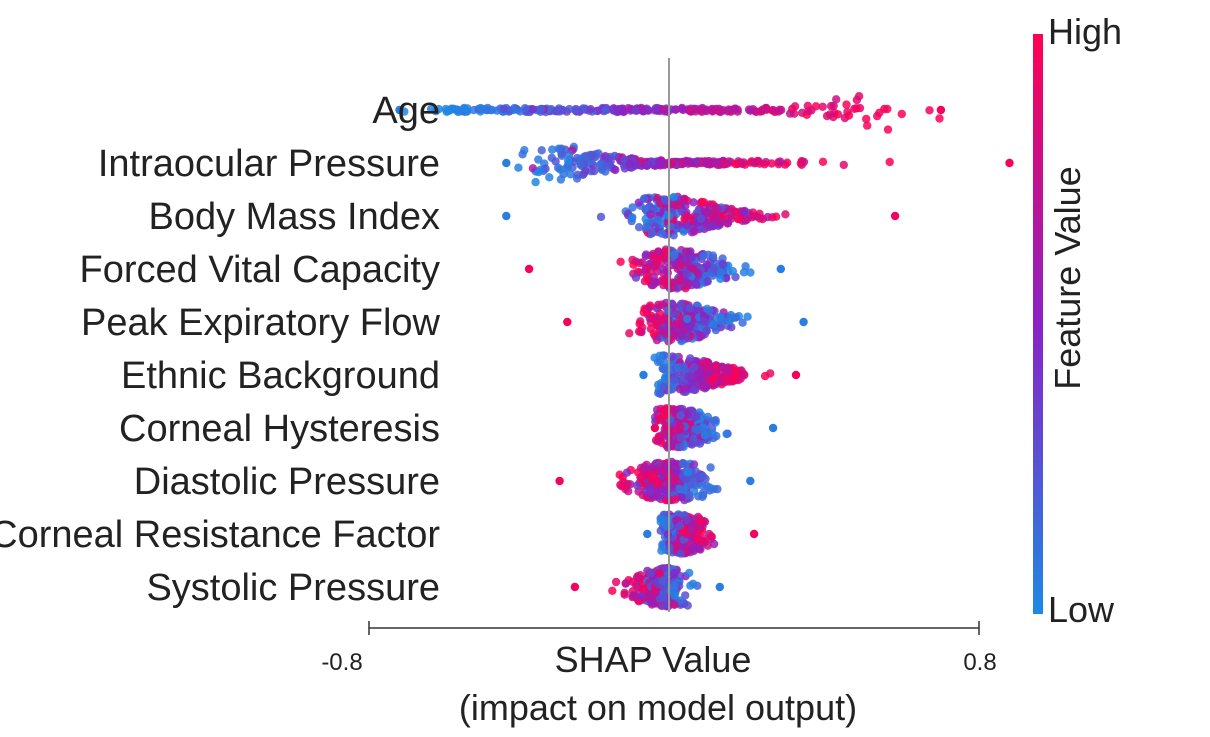  I want to click on feature-label: Diastolic Pressure, so click(287, 482).